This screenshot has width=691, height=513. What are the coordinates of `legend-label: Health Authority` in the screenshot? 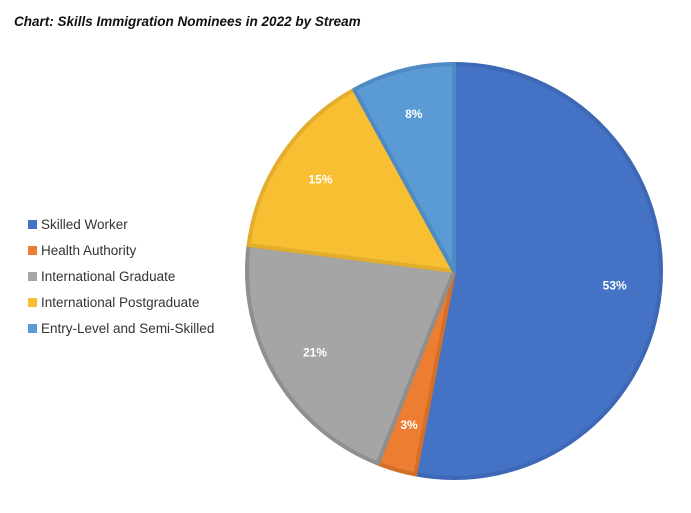 It's located at (89, 250).